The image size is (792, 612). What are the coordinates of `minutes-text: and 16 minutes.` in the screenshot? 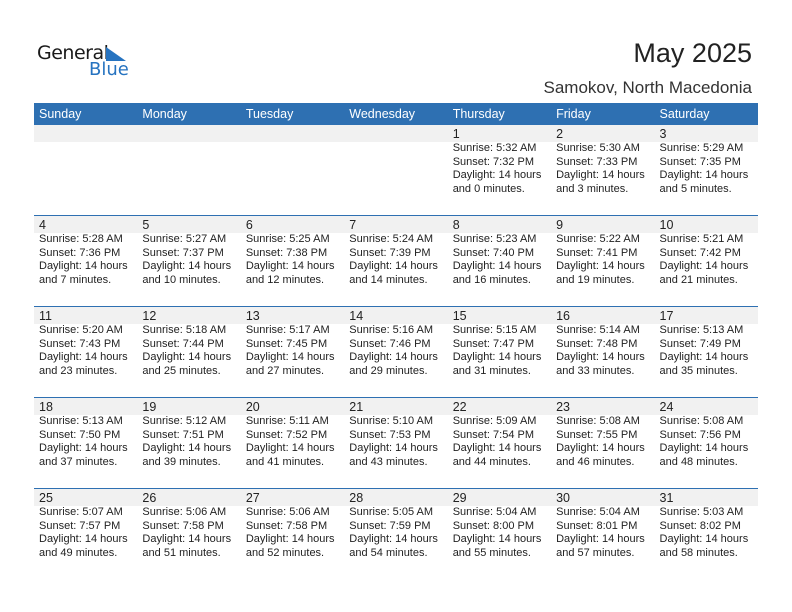 It's located at (491, 279).